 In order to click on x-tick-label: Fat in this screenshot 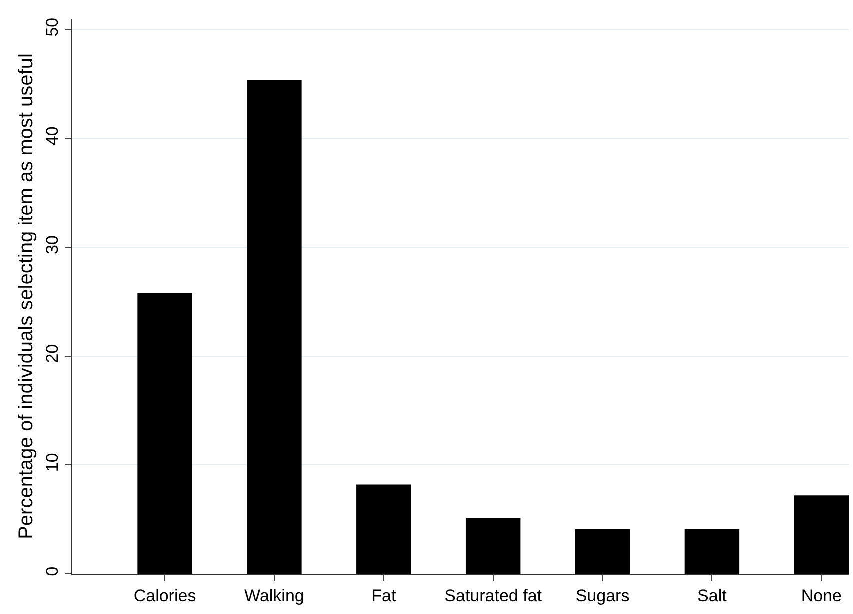, I will do `click(384, 596)`.